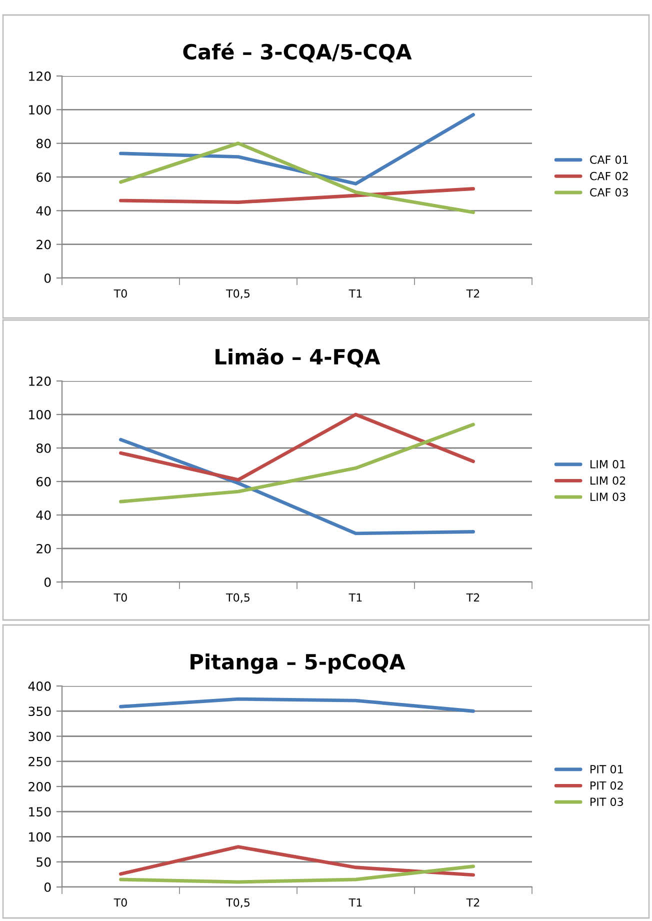 Image resolution: width=652 pixels, height=921 pixels. What do you see at coordinates (39, 711) in the screenshot?
I see `y-tick-label: 350` at bounding box center [39, 711].